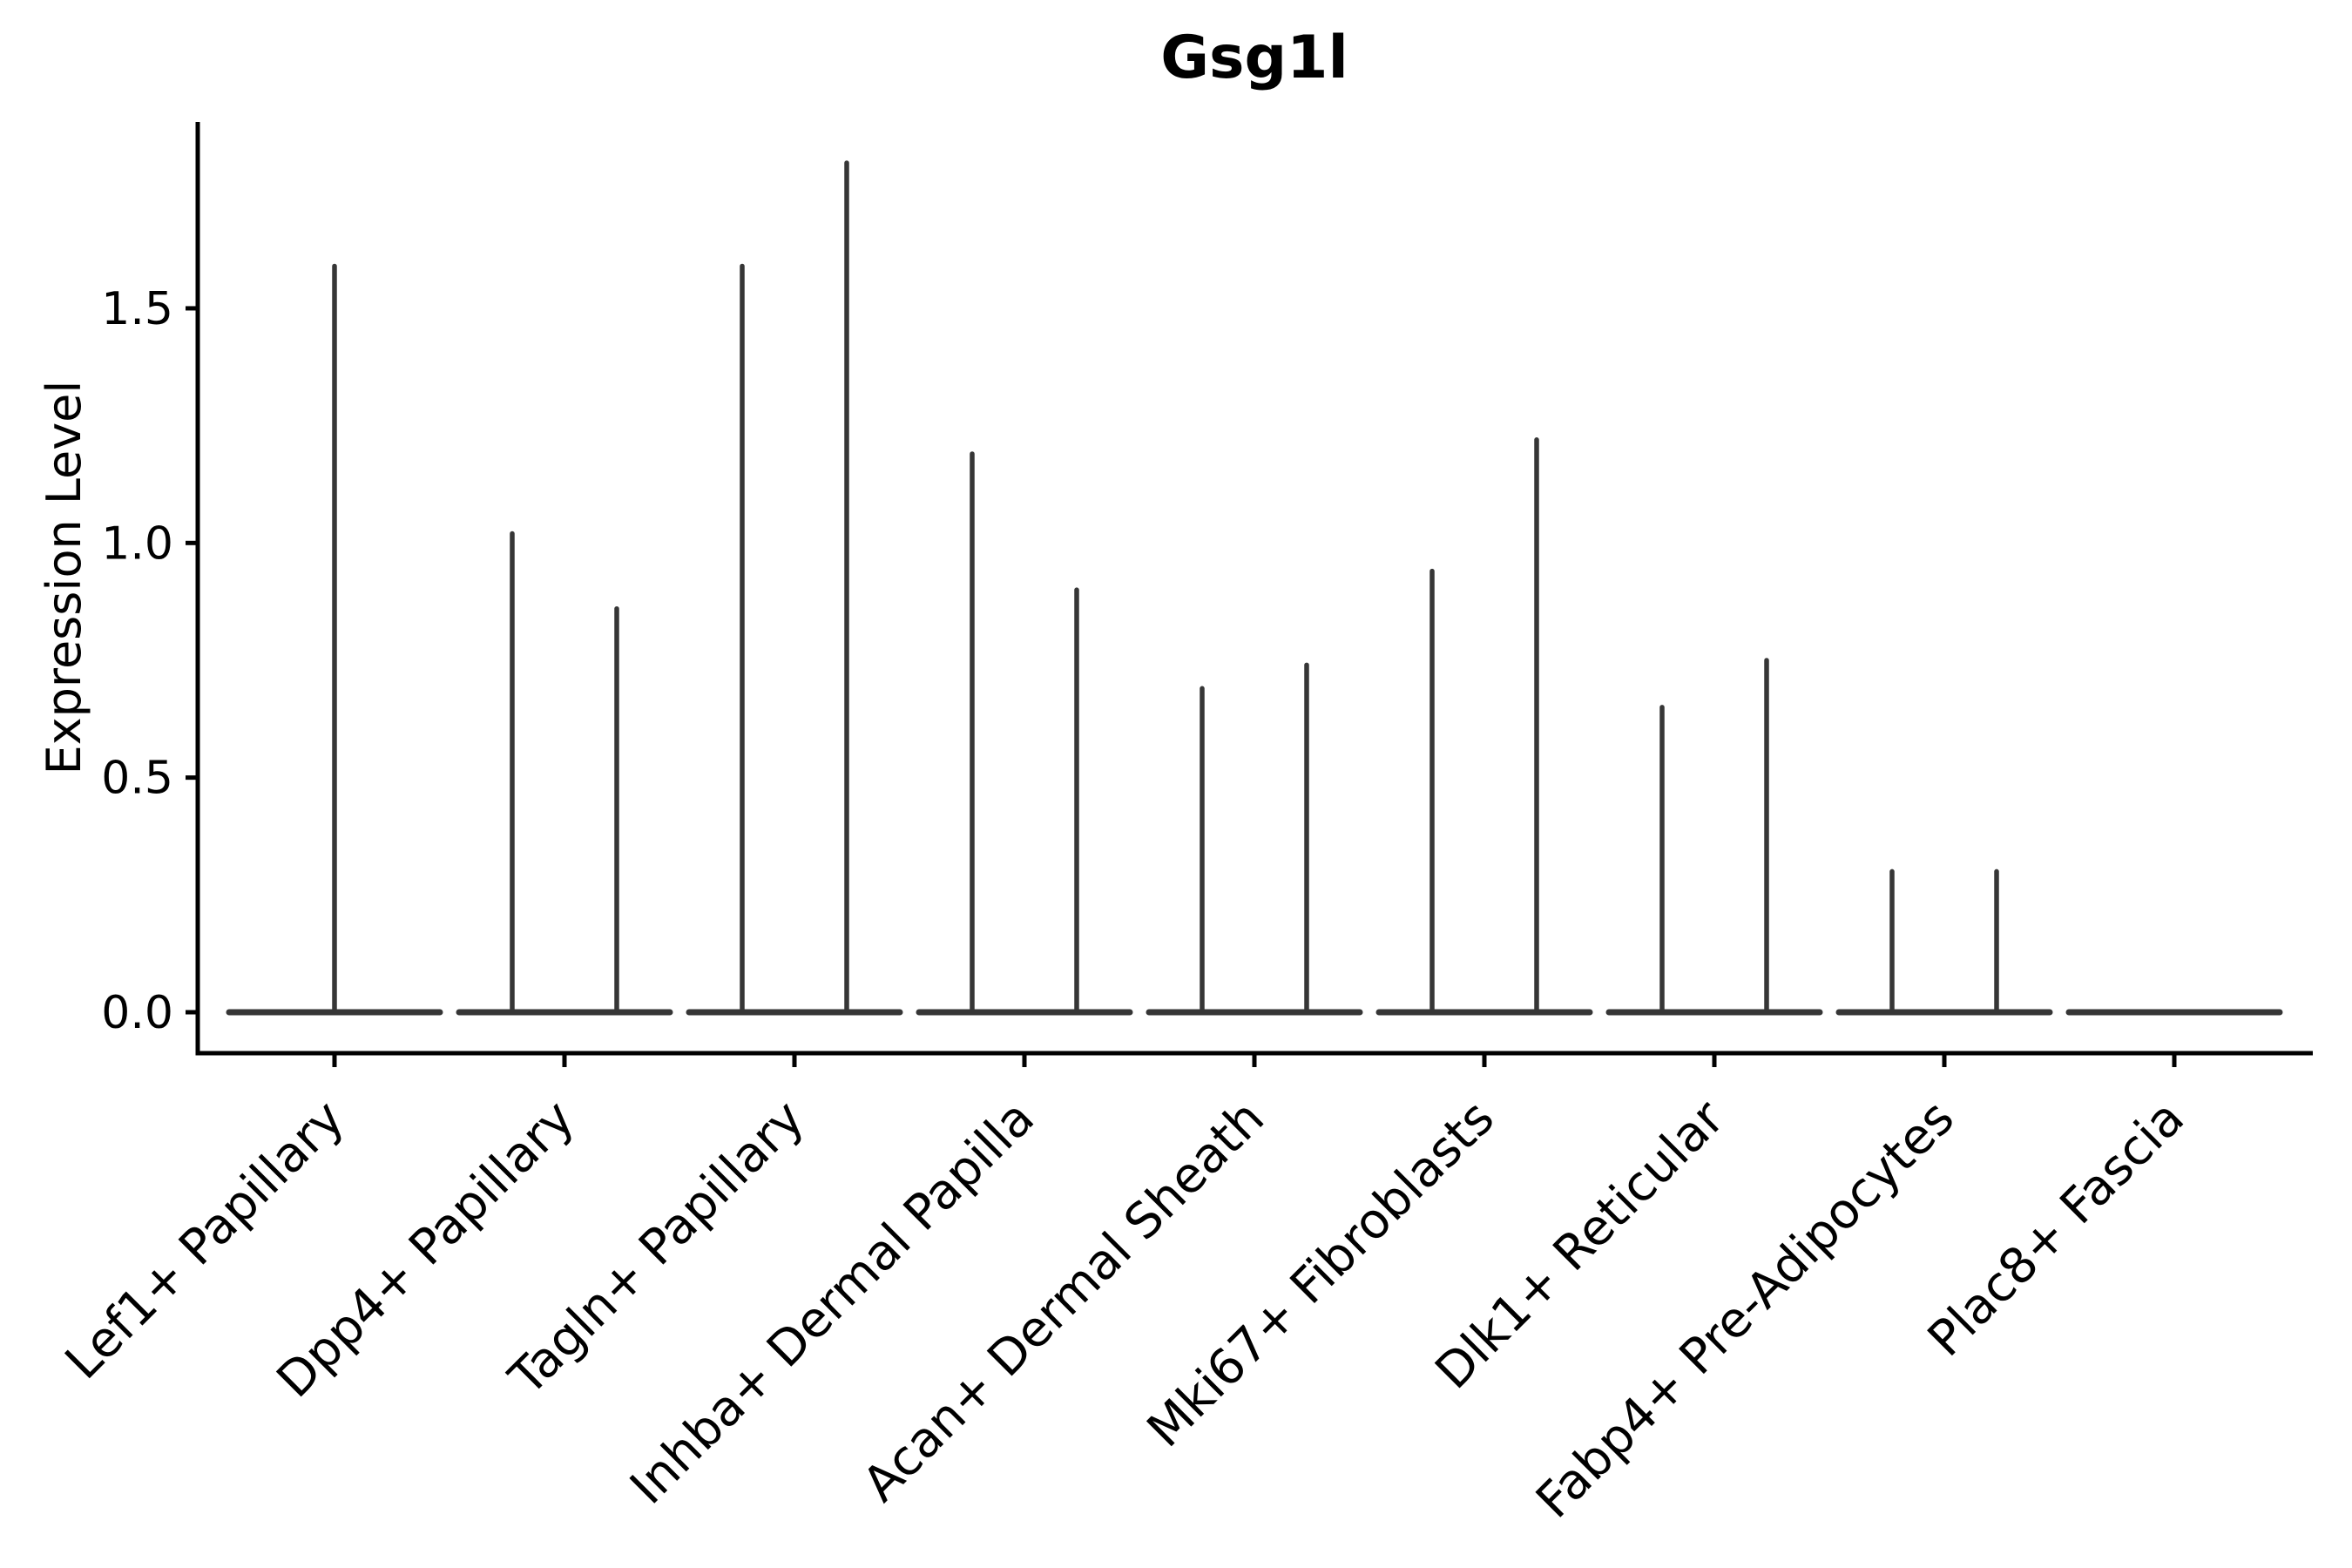  I want to click on y-tick-label: 1.0, so click(137, 544).